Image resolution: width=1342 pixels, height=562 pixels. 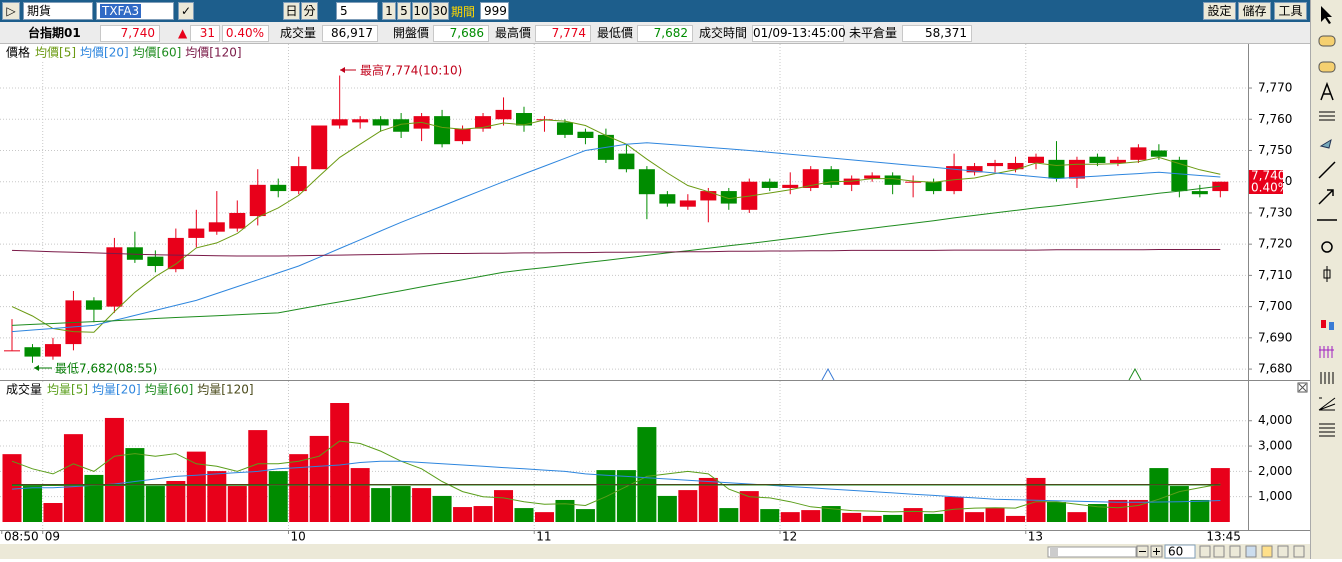 I want to click on day-button: 日, so click(x=291, y=11).